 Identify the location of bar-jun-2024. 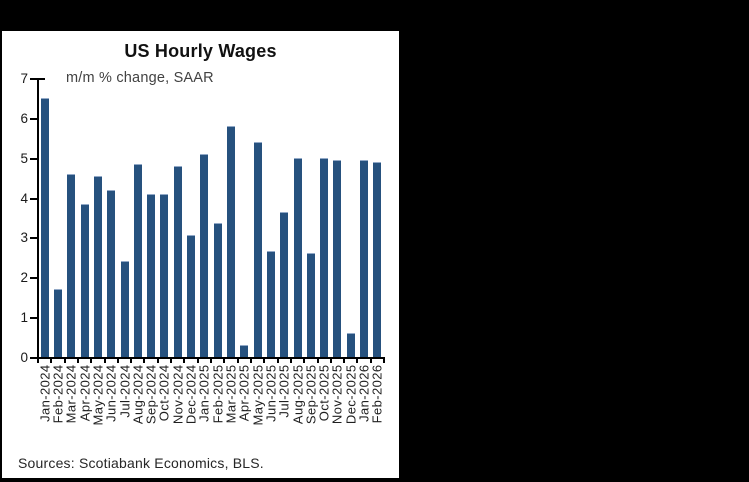
(111, 273).